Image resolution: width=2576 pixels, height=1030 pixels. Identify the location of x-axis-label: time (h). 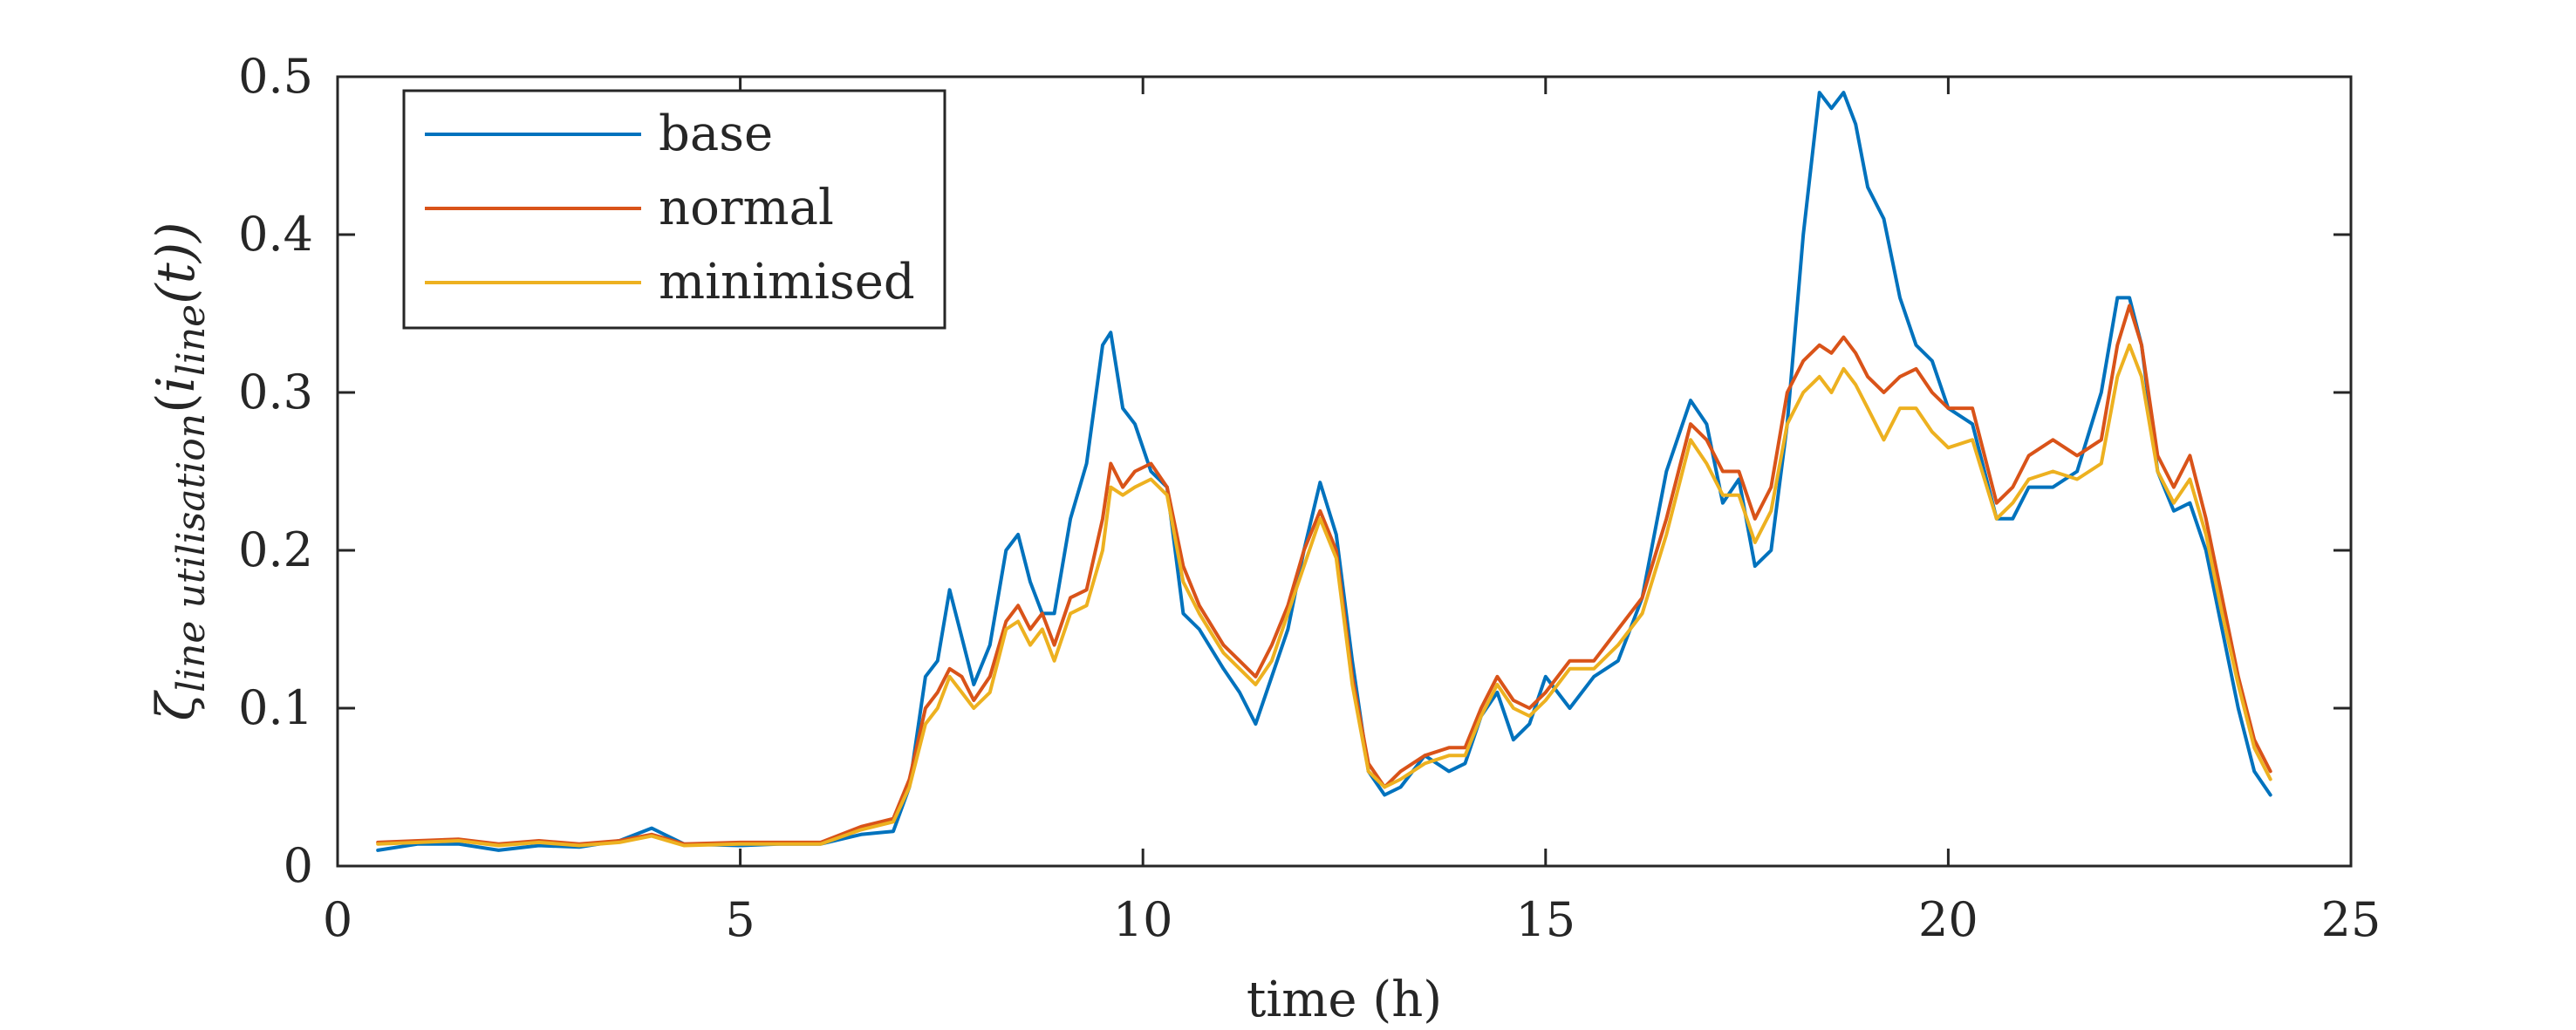
(1344, 1000).